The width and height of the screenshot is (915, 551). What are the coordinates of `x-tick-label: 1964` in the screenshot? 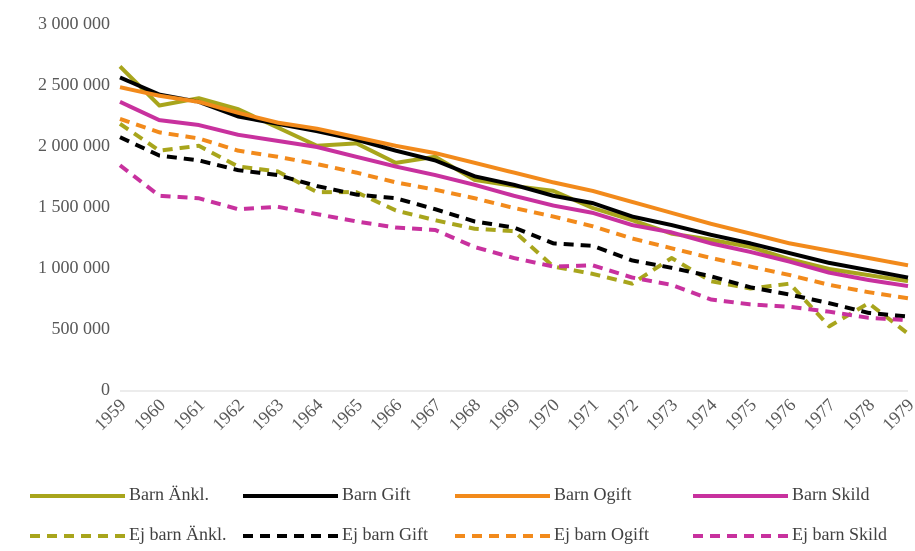 It's located at (307, 415).